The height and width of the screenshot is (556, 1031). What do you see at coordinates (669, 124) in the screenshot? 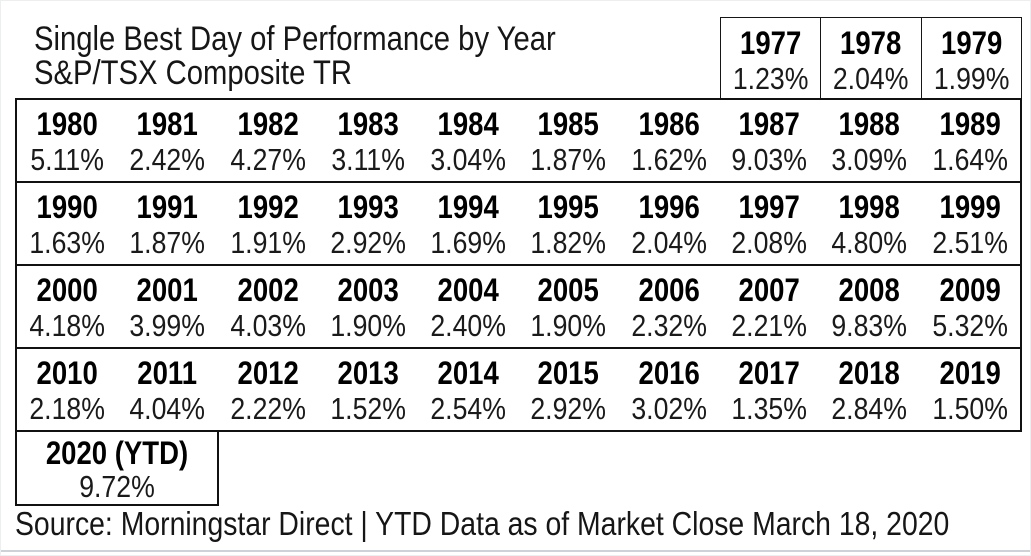
I see `year-label: 1986` at bounding box center [669, 124].